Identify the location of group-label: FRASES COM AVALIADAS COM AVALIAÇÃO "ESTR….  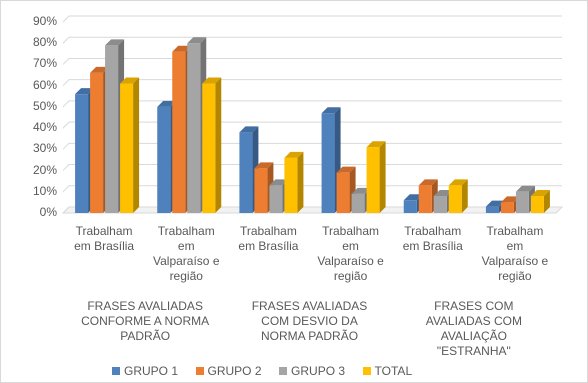
(473, 328).